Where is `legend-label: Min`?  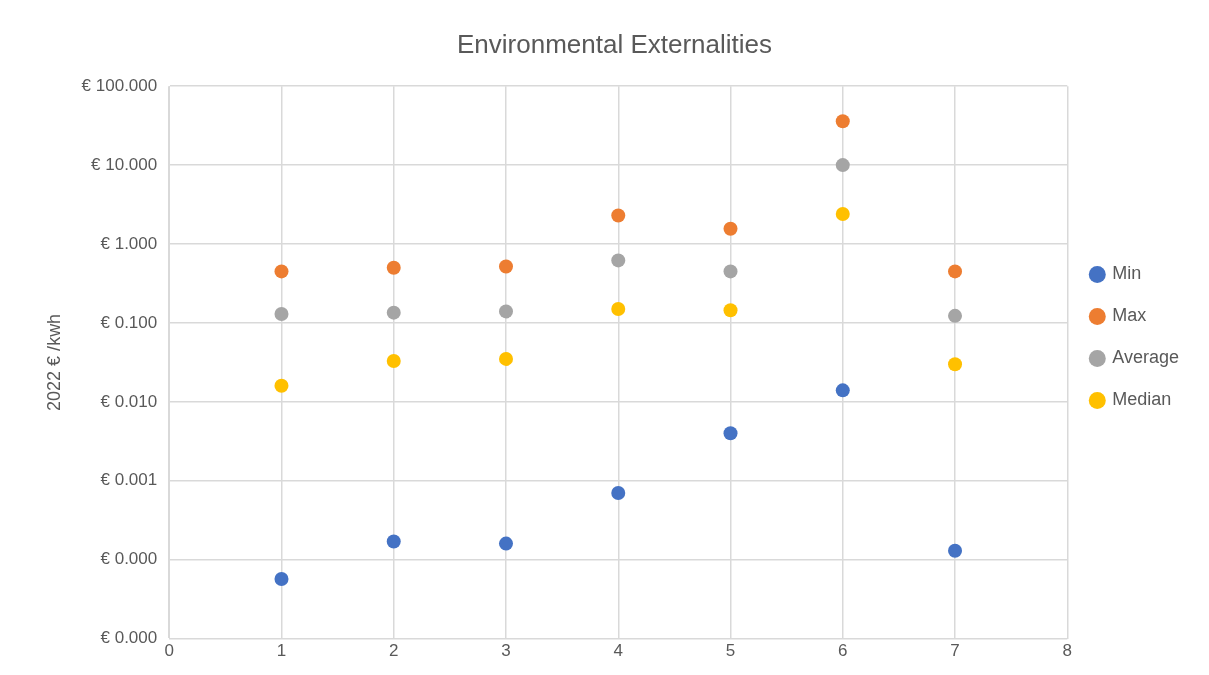
legend-label: Min is located at coordinates (1127, 273).